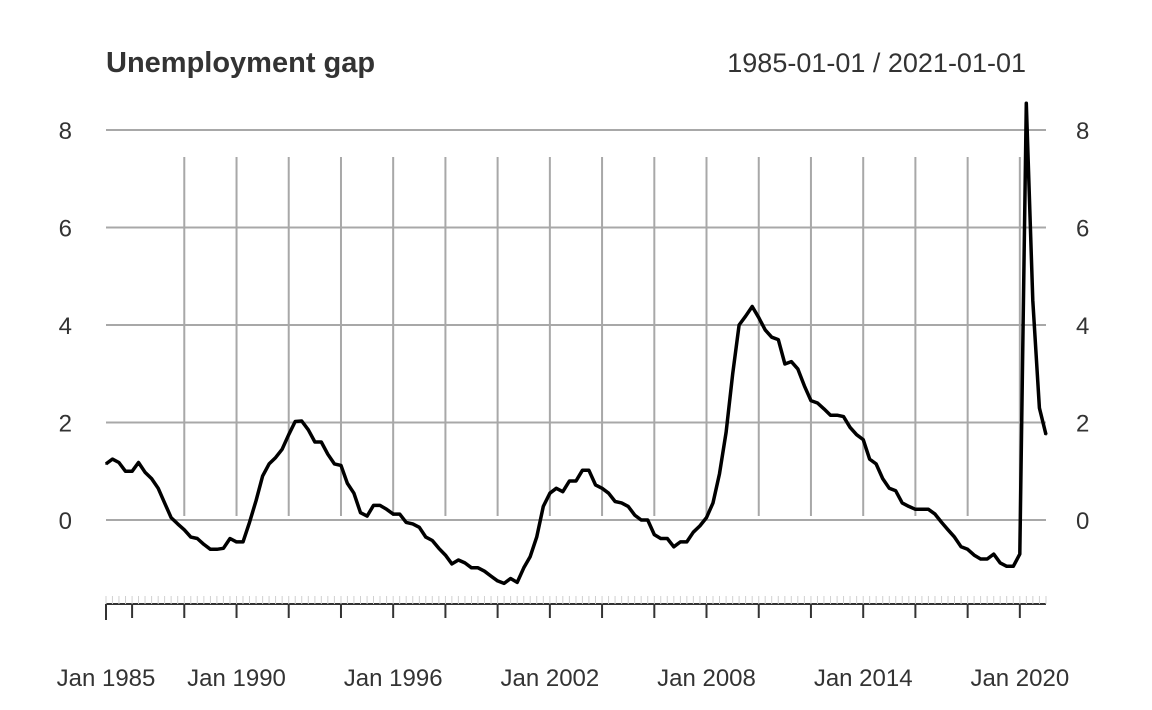 Image resolution: width=1152 pixels, height=710 pixels. Describe the element at coordinates (65, 131) in the screenshot. I see `y-tick-label-left: 8` at that location.